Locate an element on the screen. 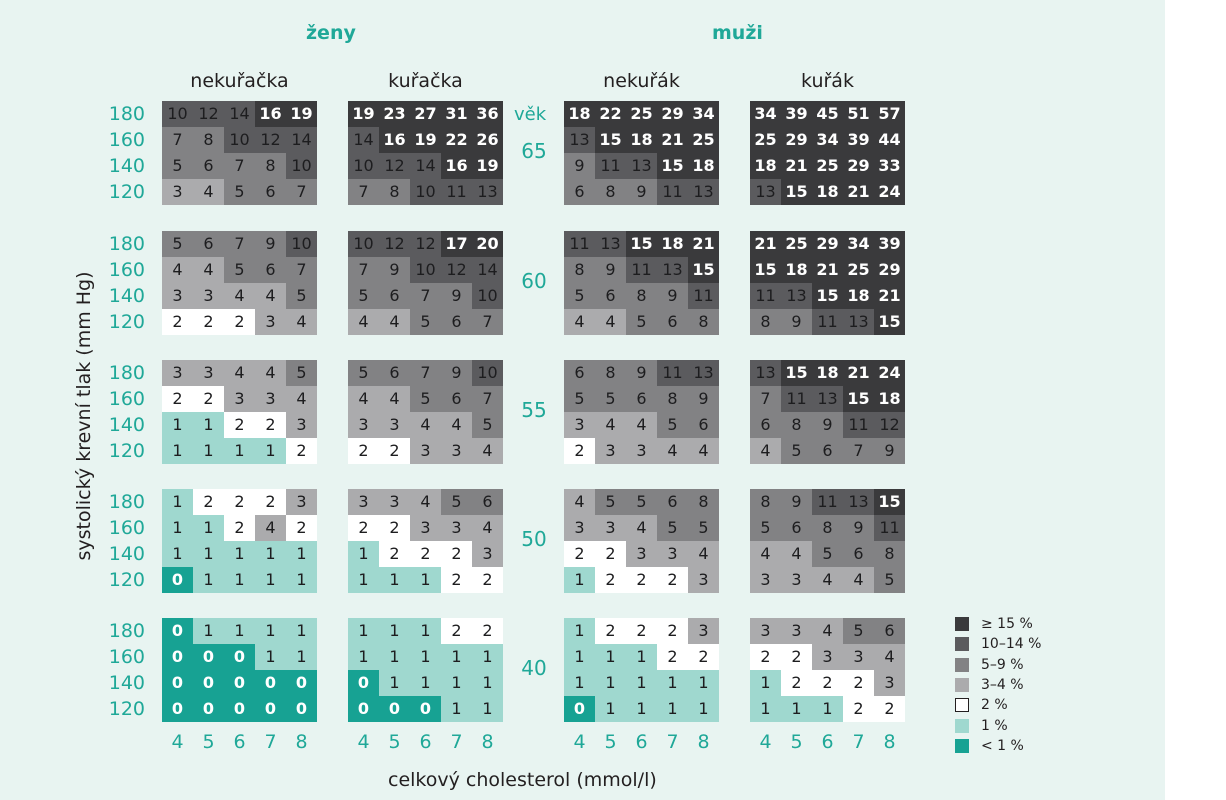 The height and width of the screenshot is (800, 1226). risk-cell: 29 is located at coordinates (672, 114).